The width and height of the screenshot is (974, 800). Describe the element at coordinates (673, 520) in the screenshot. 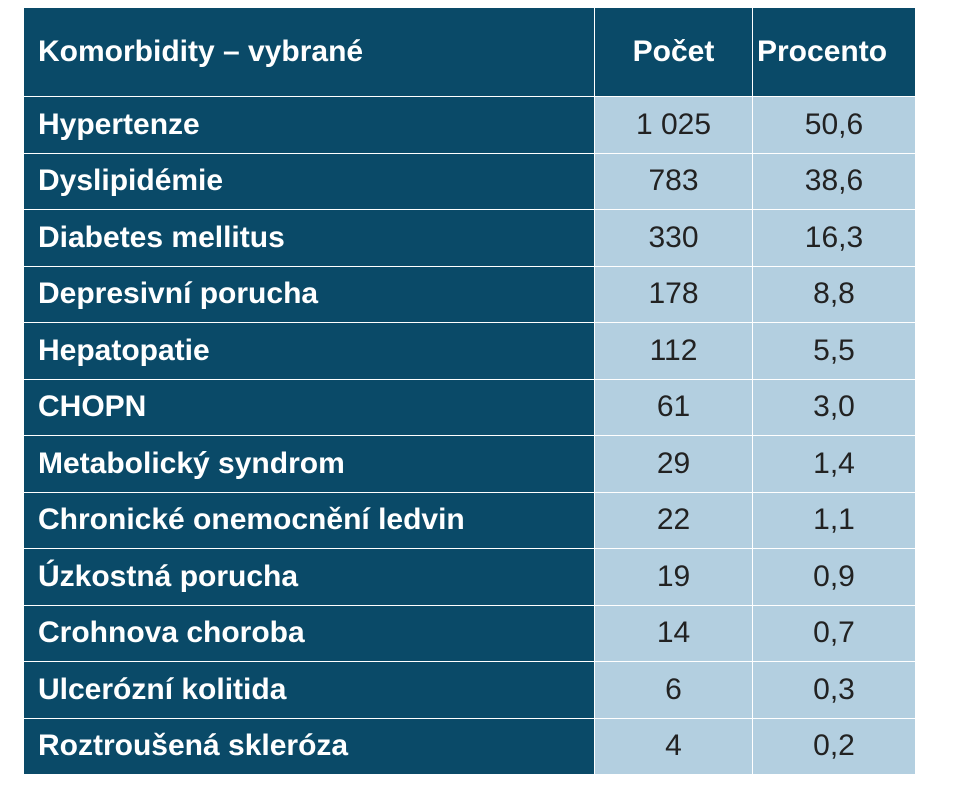

I see `row-count: 22` at that location.